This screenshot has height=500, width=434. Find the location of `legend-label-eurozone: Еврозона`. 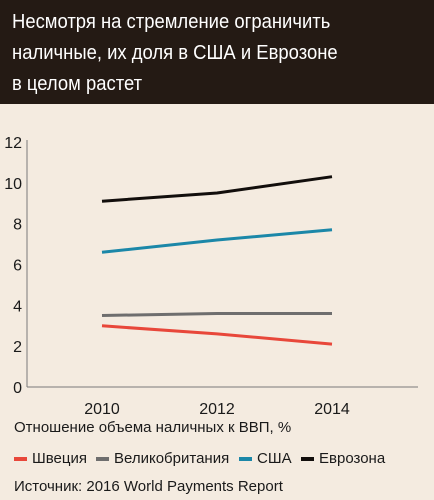

legend-label-eurozone: Еврозона is located at coordinates (352, 458).